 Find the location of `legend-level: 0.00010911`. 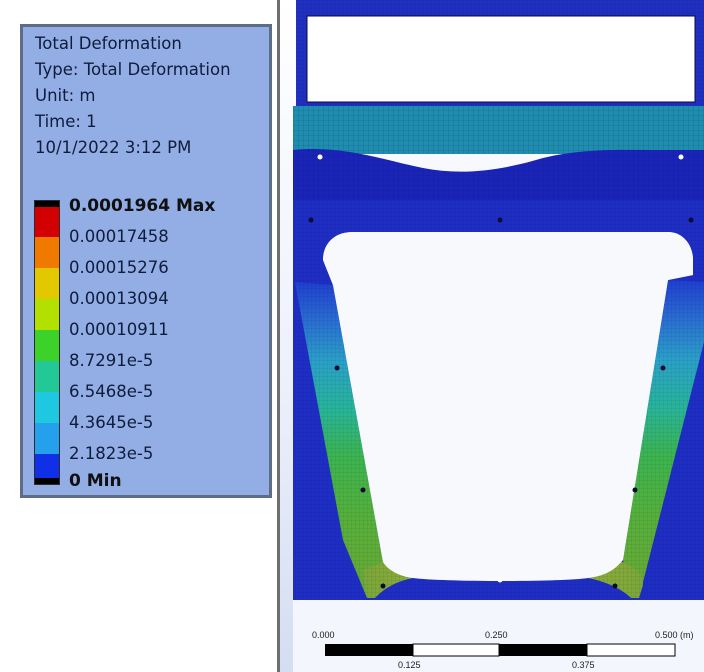

legend-level: 0.00010911 is located at coordinates (119, 329).